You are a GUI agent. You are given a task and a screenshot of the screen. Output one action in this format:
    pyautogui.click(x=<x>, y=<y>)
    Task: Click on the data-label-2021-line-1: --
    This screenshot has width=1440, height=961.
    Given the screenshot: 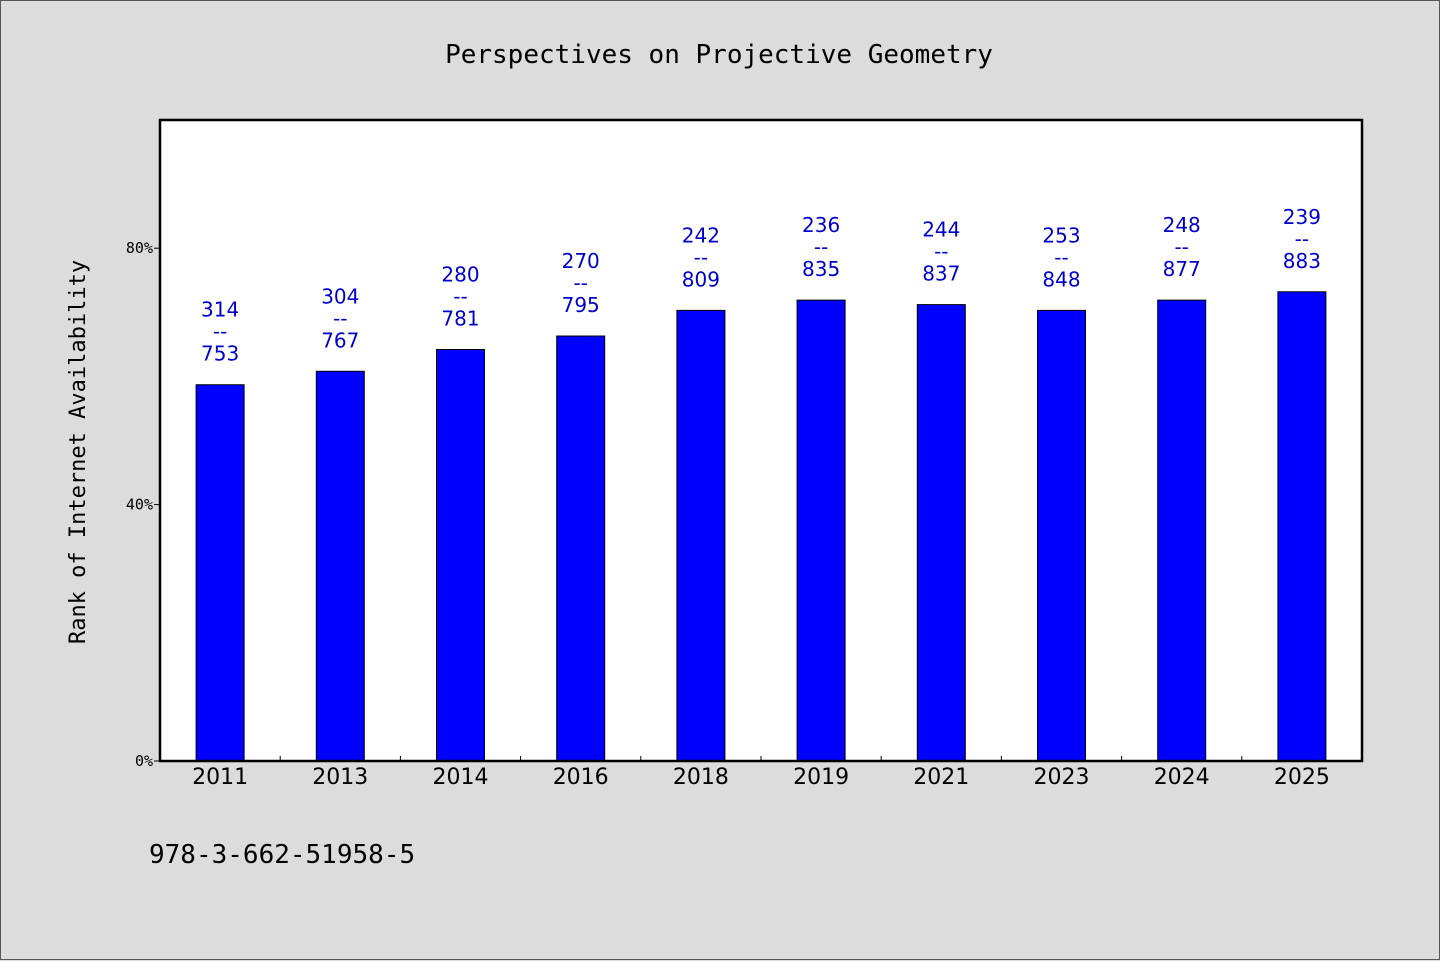 What is the action you would take?
    pyautogui.click(x=941, y=252)
    